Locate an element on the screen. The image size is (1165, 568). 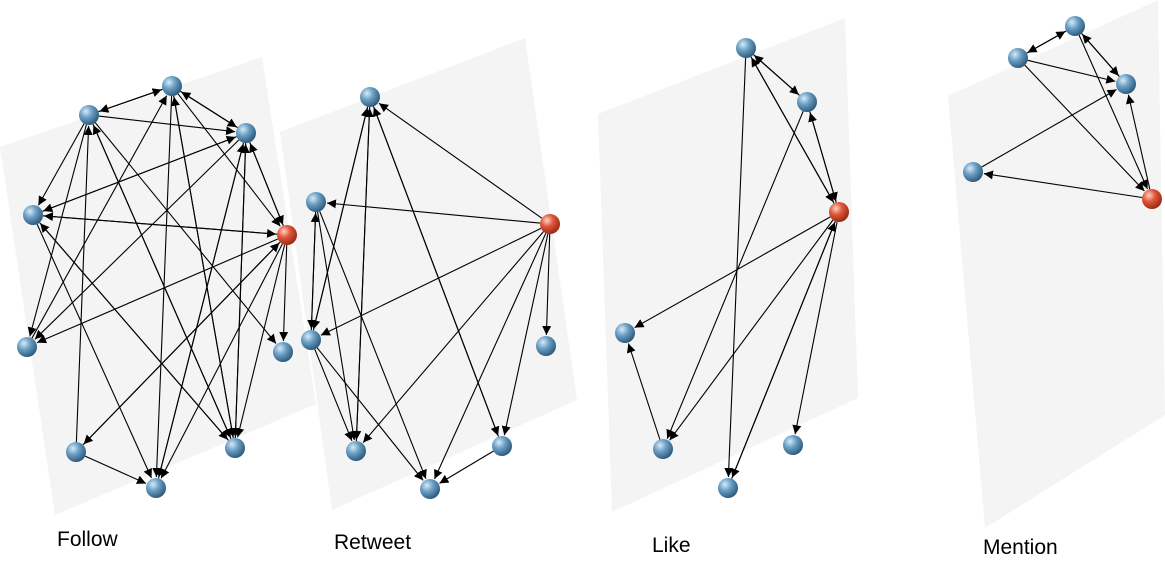
edge-f9-to-f3 is located at coordinates (242, 291).